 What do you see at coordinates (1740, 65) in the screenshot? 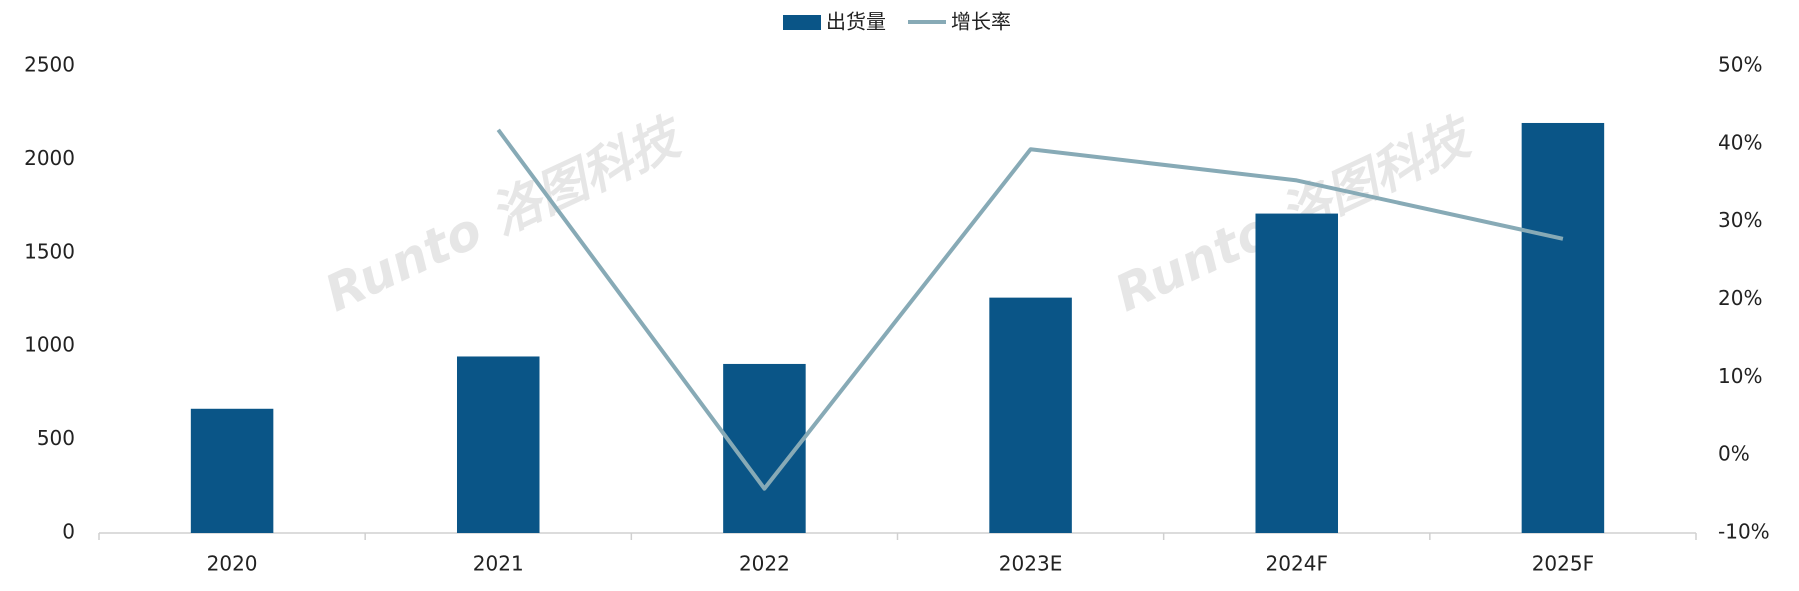
I see `y2-tick-label: 50%` at bounding box center [1740, 65].